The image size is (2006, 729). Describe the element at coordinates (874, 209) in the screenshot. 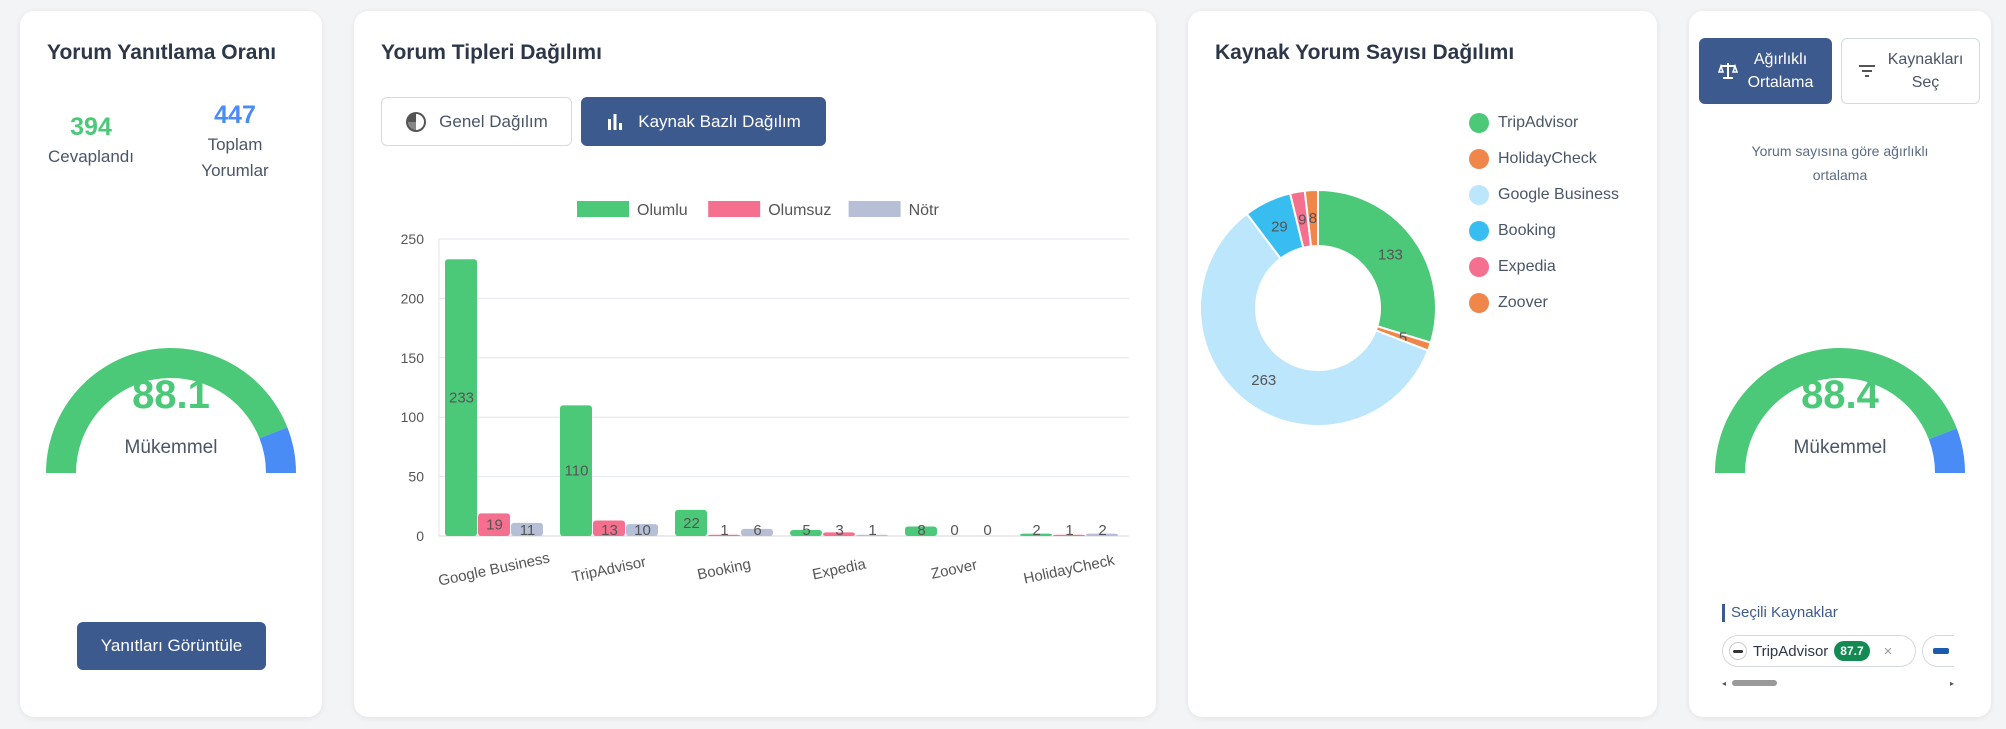

I see `legend-swatch` at that location.